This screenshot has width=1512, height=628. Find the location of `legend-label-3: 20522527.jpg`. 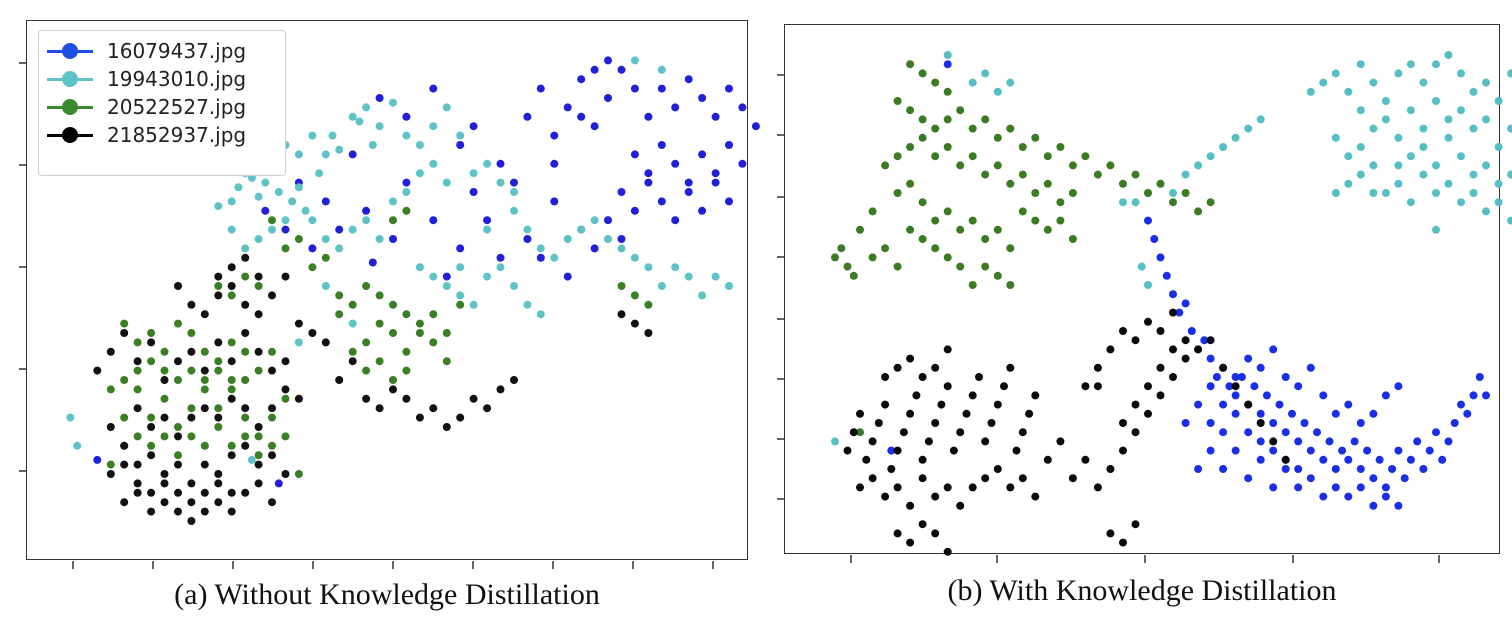

legend-label-3: 20522527.jpg is located at coordinates (177, 107).